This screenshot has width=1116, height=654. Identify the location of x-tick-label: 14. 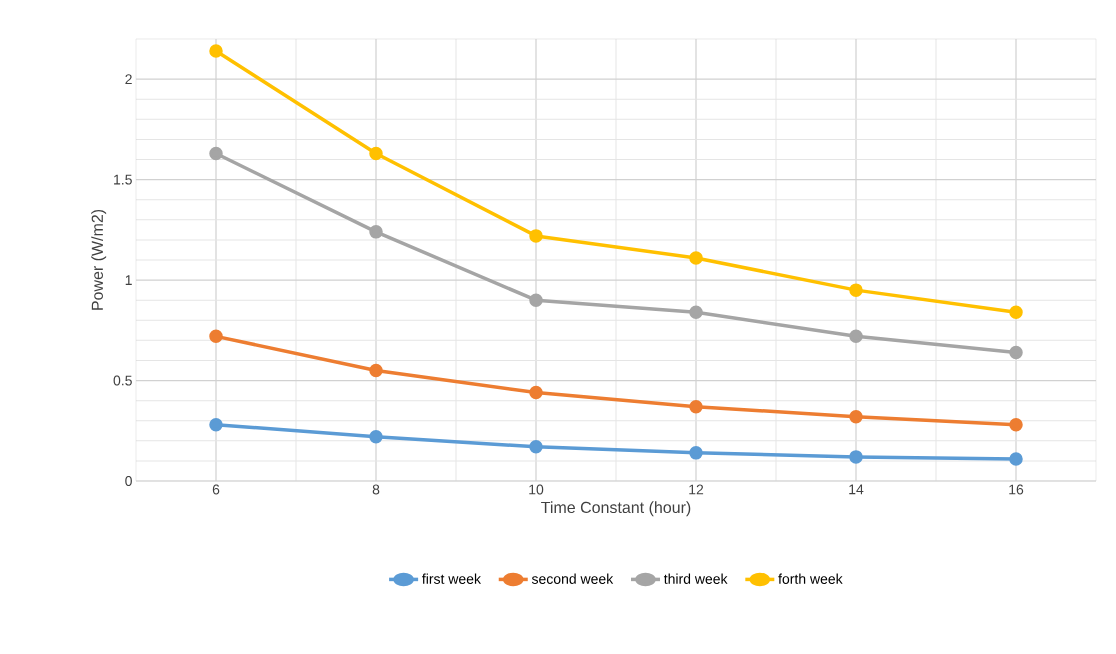
(856, 489).